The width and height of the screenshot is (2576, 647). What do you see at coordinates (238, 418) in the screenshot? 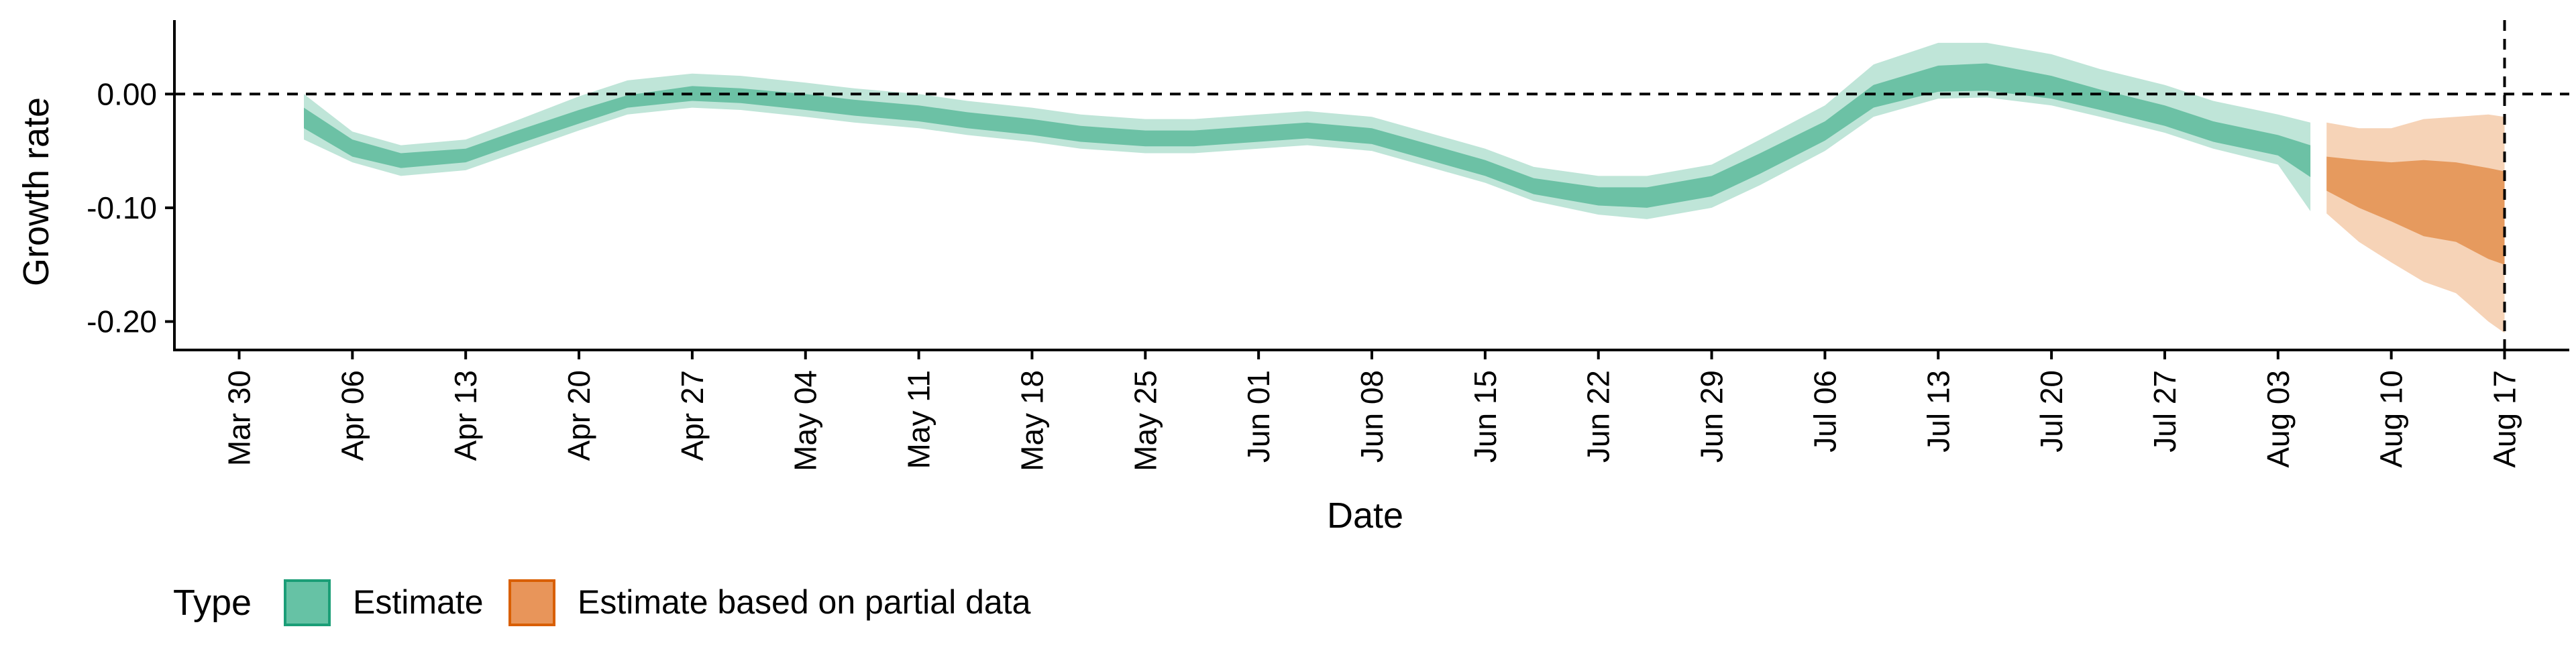
I see `x-tick-label: Mar 30` at bounding box center [238, 418].